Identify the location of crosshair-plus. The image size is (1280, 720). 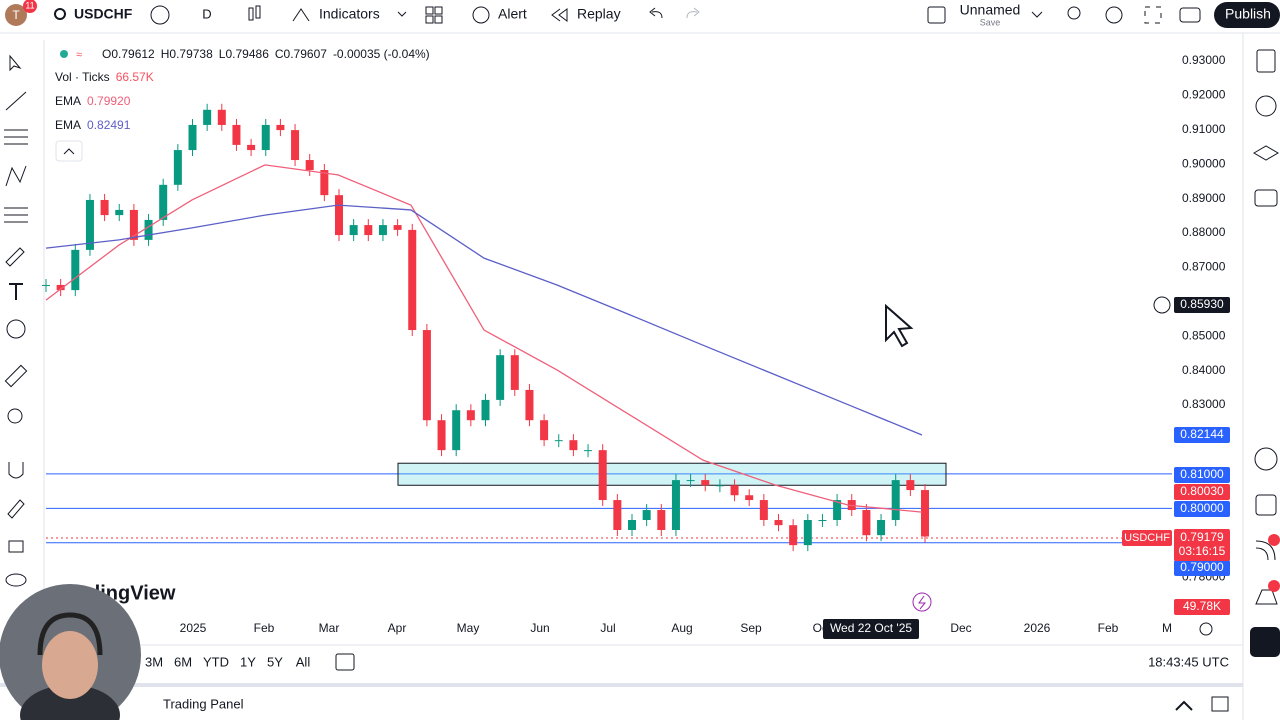
(1162, 305).